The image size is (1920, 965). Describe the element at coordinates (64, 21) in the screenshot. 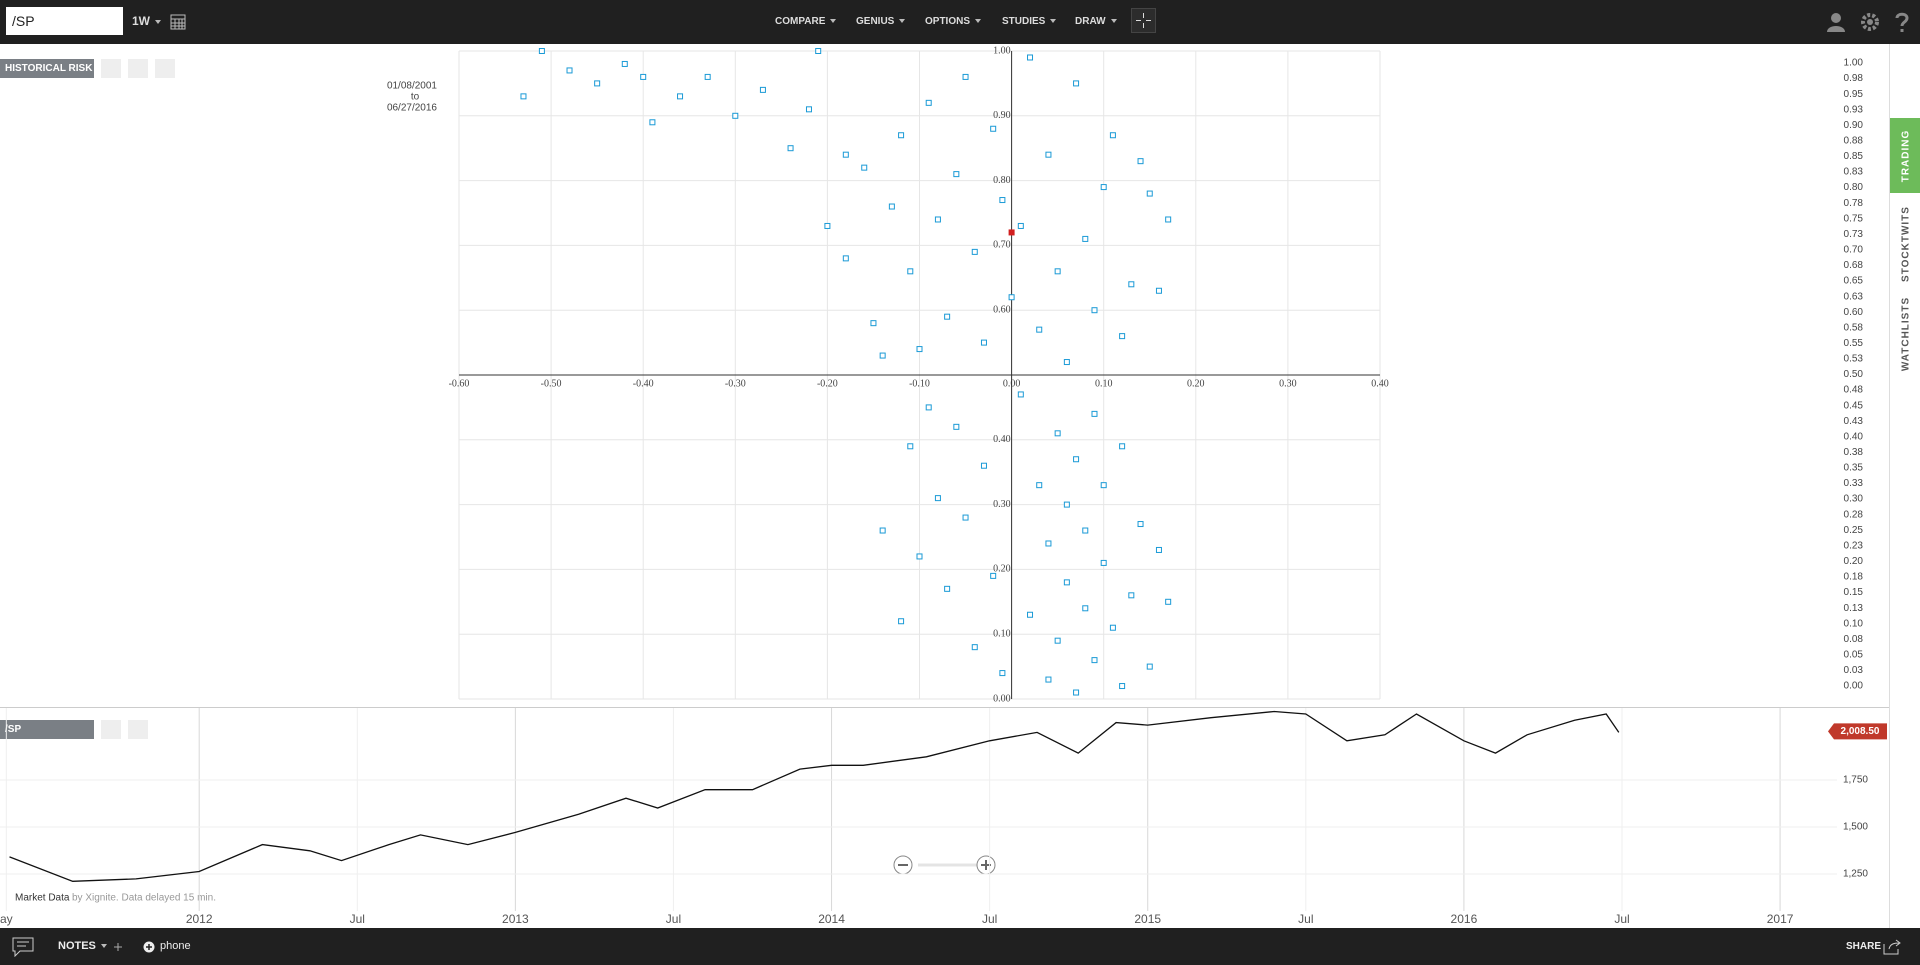

I see `symbol-input: /SP` at that location.